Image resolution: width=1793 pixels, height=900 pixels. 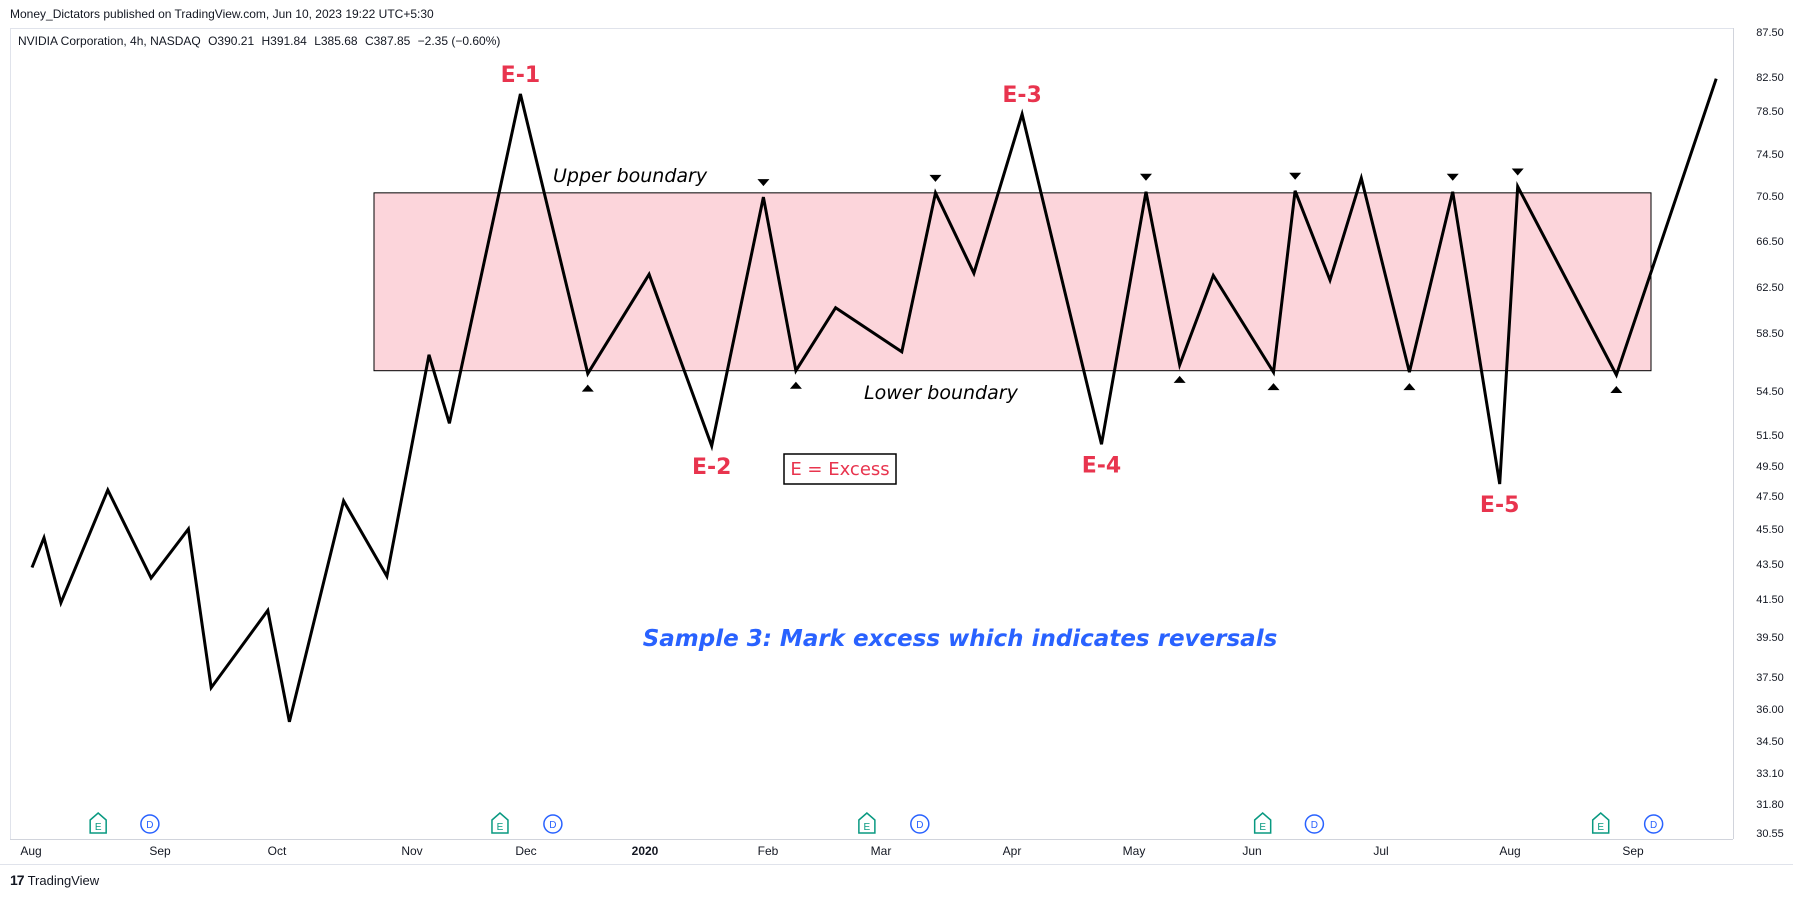 I want to click on low-value: L385.68, so click(x=336, y=41).